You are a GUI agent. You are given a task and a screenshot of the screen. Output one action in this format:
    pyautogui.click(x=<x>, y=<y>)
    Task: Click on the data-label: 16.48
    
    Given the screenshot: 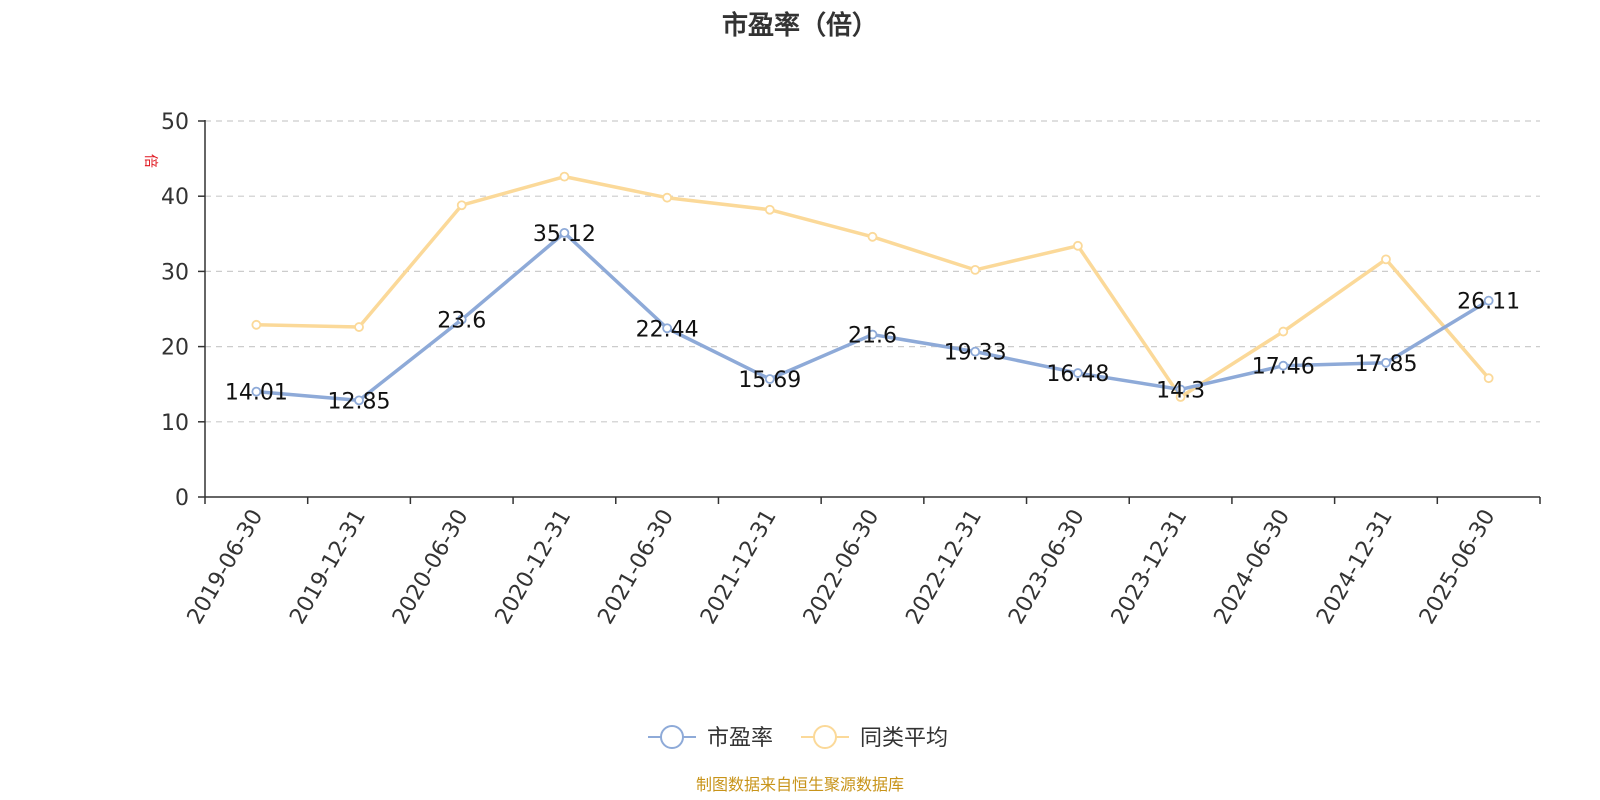 What is the action you would take?
    pyautogui.click(x=1077, y=374)
    